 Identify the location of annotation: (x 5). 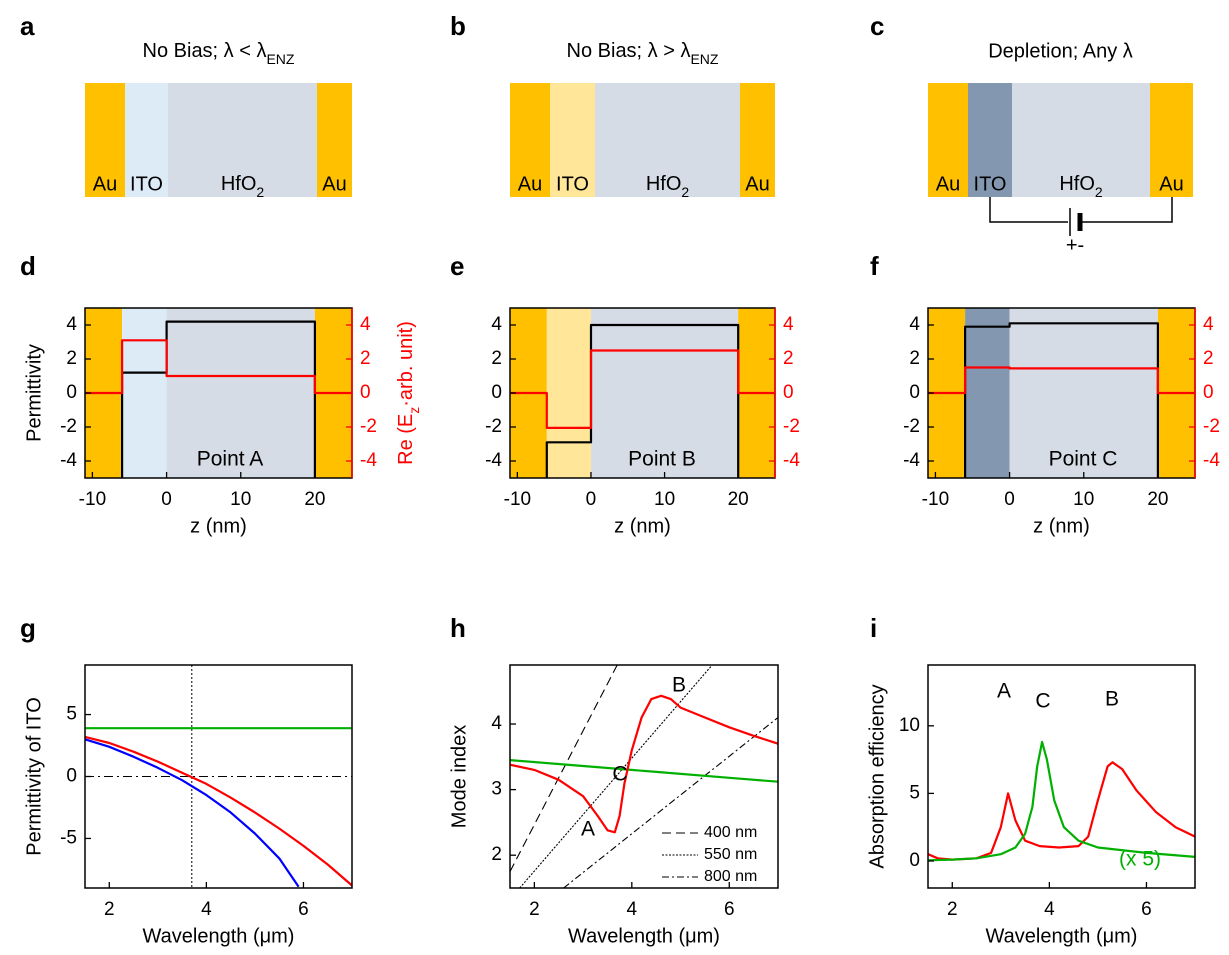
(1140, 859).